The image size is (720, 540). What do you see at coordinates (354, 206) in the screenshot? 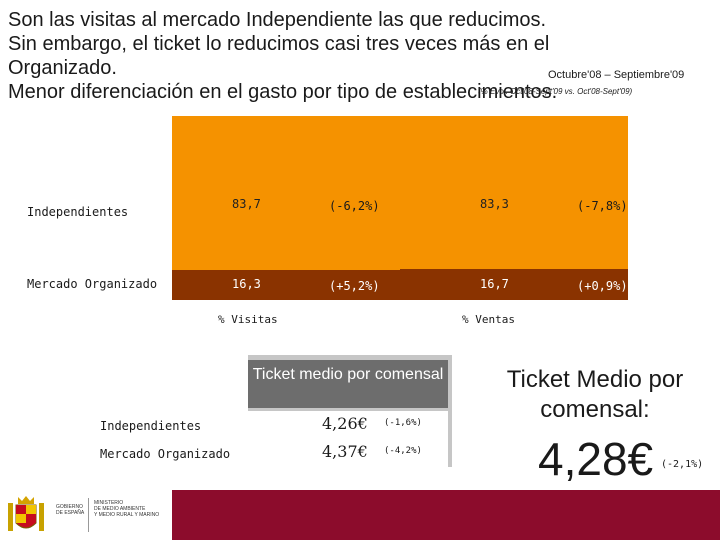
I see `variation-label-visitas-independientes: (-6,2%)` at bounding box center [354, 206].